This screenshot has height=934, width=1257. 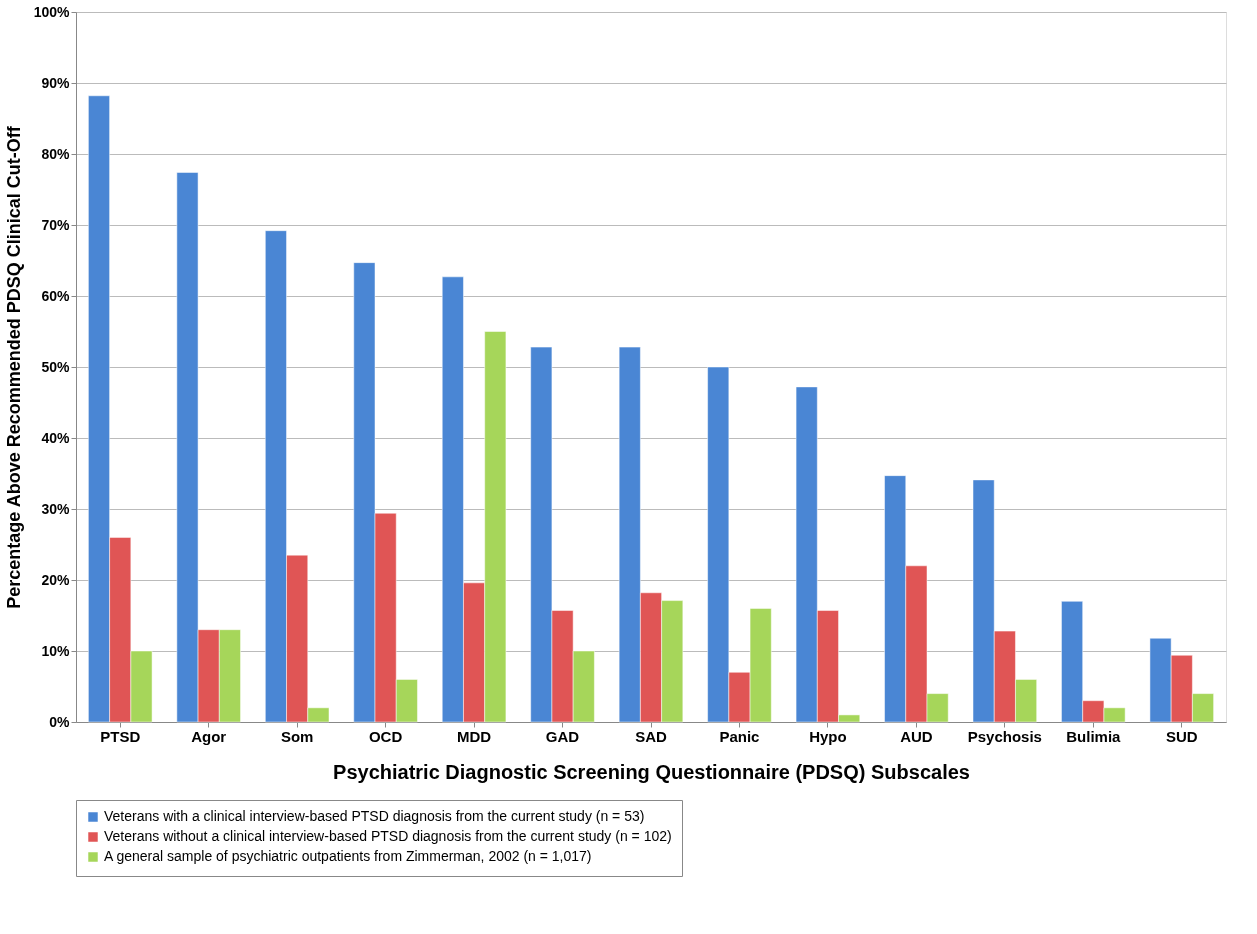 What do you see at coordinates (828, 736) in the screenshot?
I see `x-tick-label: Hypo` at bounding box center [828, 736].